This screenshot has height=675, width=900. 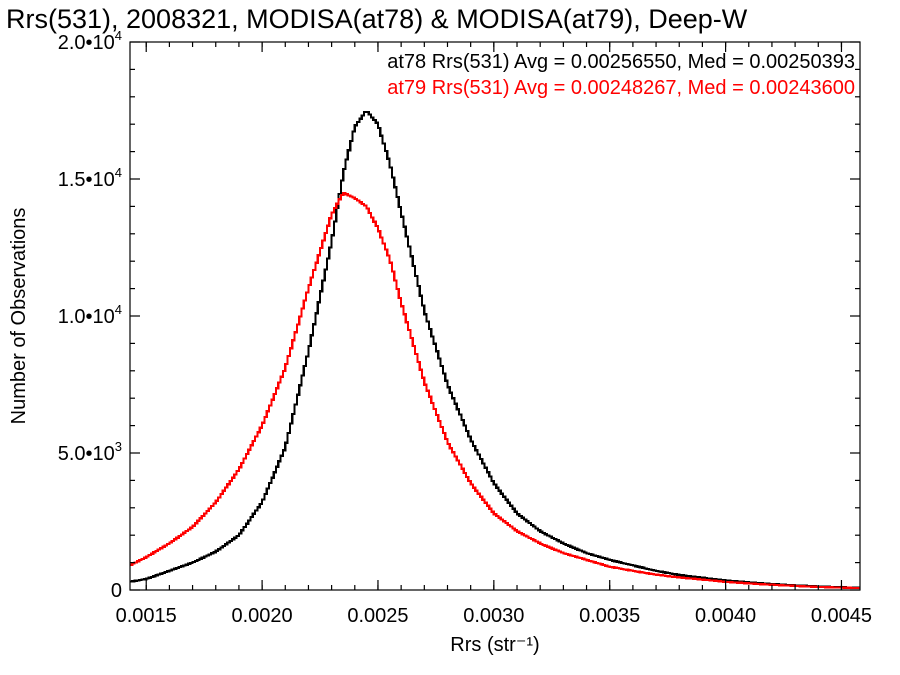 What do you see at coordinates (609, 616) in the screenshot?
I see `x-tick-label: 0.0035` at bounding box center [609, 616].